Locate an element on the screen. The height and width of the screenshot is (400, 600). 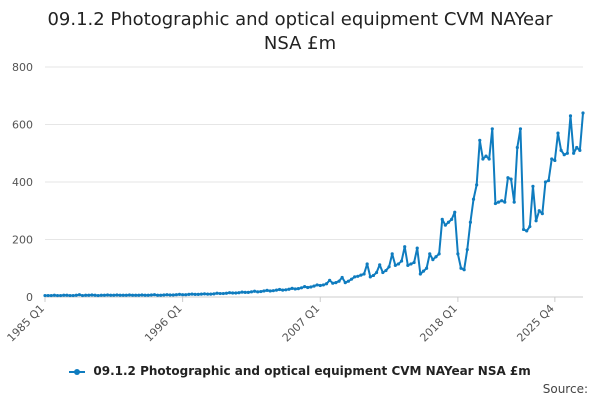
x-tick-label: 2025 Q4 is located at coordinates (535, 323).